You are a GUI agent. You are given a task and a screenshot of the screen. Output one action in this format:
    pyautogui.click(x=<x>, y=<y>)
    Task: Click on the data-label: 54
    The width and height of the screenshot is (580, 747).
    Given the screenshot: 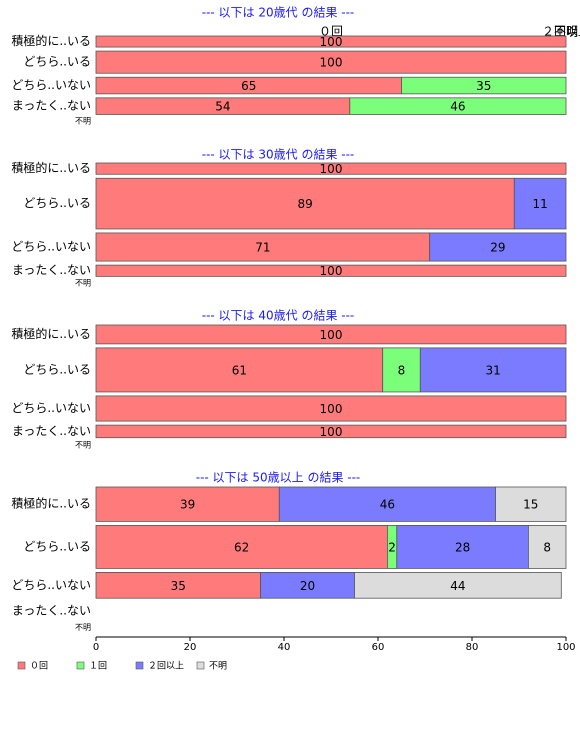 What is the action you would take?
    pyautogui.click(x=222, y=107)
    